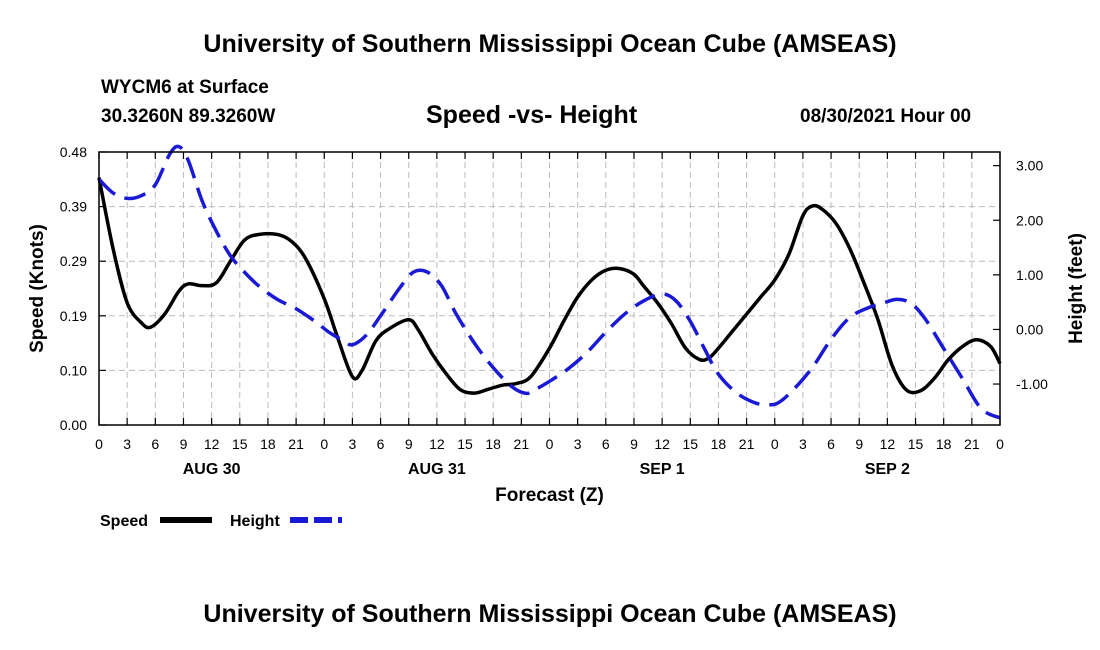 This screenshot has height=650, width=1100. I want to click on date-label: AUG 30, so click(212, 469).